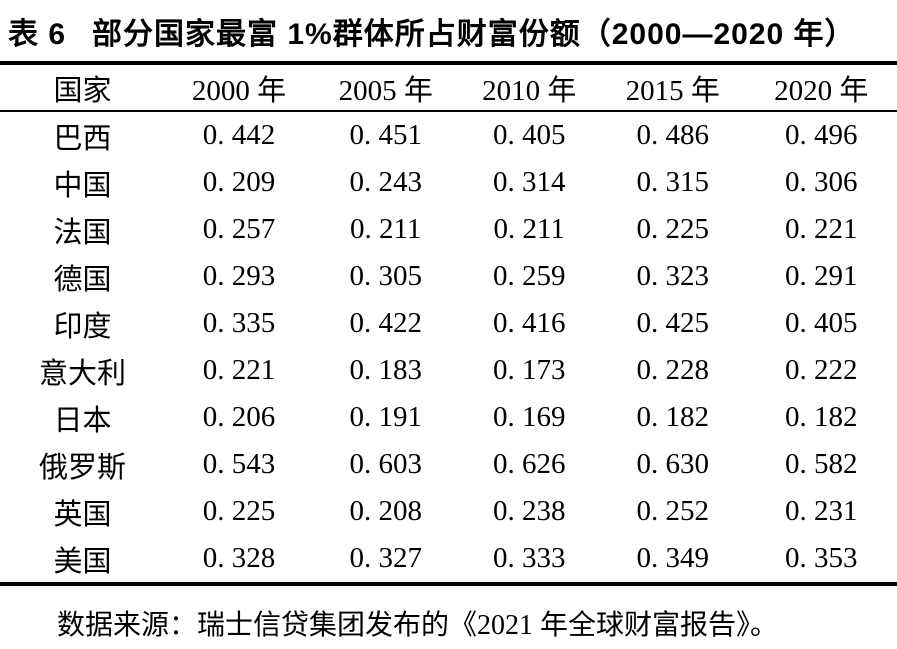  What do you see at coordinates (672, 182) in the screenshot?
I see `value-cell: 0. 315` at bounding box center [672, 182].